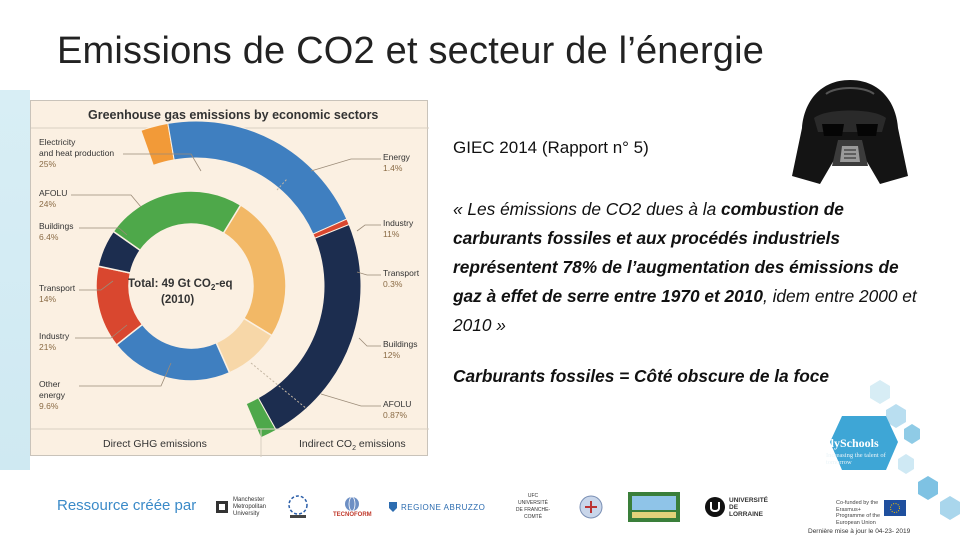 The width and height of the screenshot is (960, 540). I want to click on slide-title: Emissions de CO2 et secteur de l’énergie, so click(411, 51).